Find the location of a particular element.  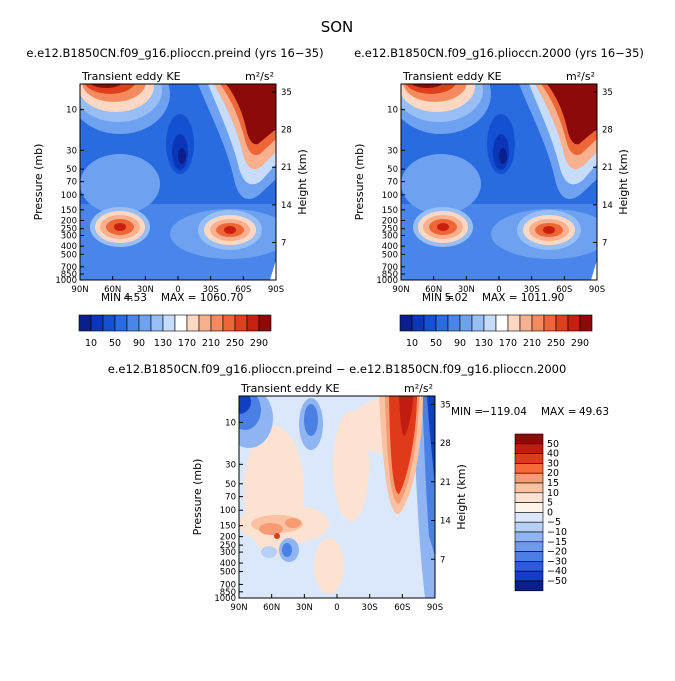

panel-preind-ytick-label: 250 is located at coordinates (69, 230).